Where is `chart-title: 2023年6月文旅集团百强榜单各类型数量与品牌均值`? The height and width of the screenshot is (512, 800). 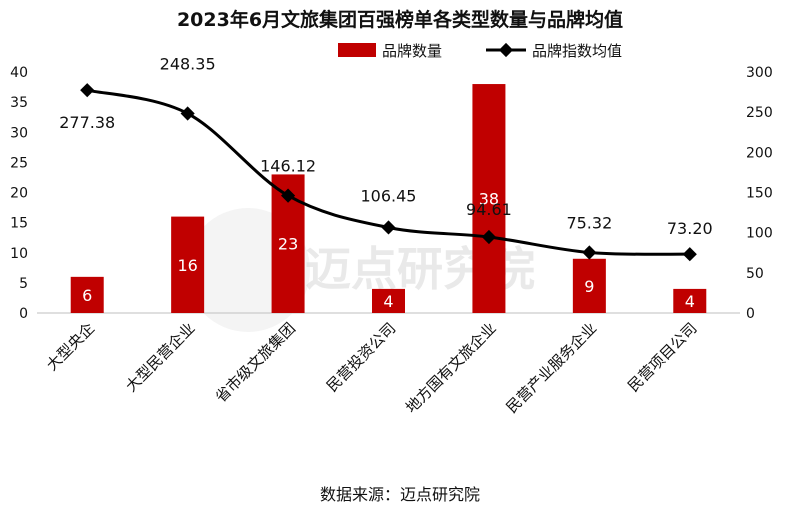 chart-title: 2023年6月文旅集团百强榜单各类型数量与品牌均值 is located at coordinates (400, 19).